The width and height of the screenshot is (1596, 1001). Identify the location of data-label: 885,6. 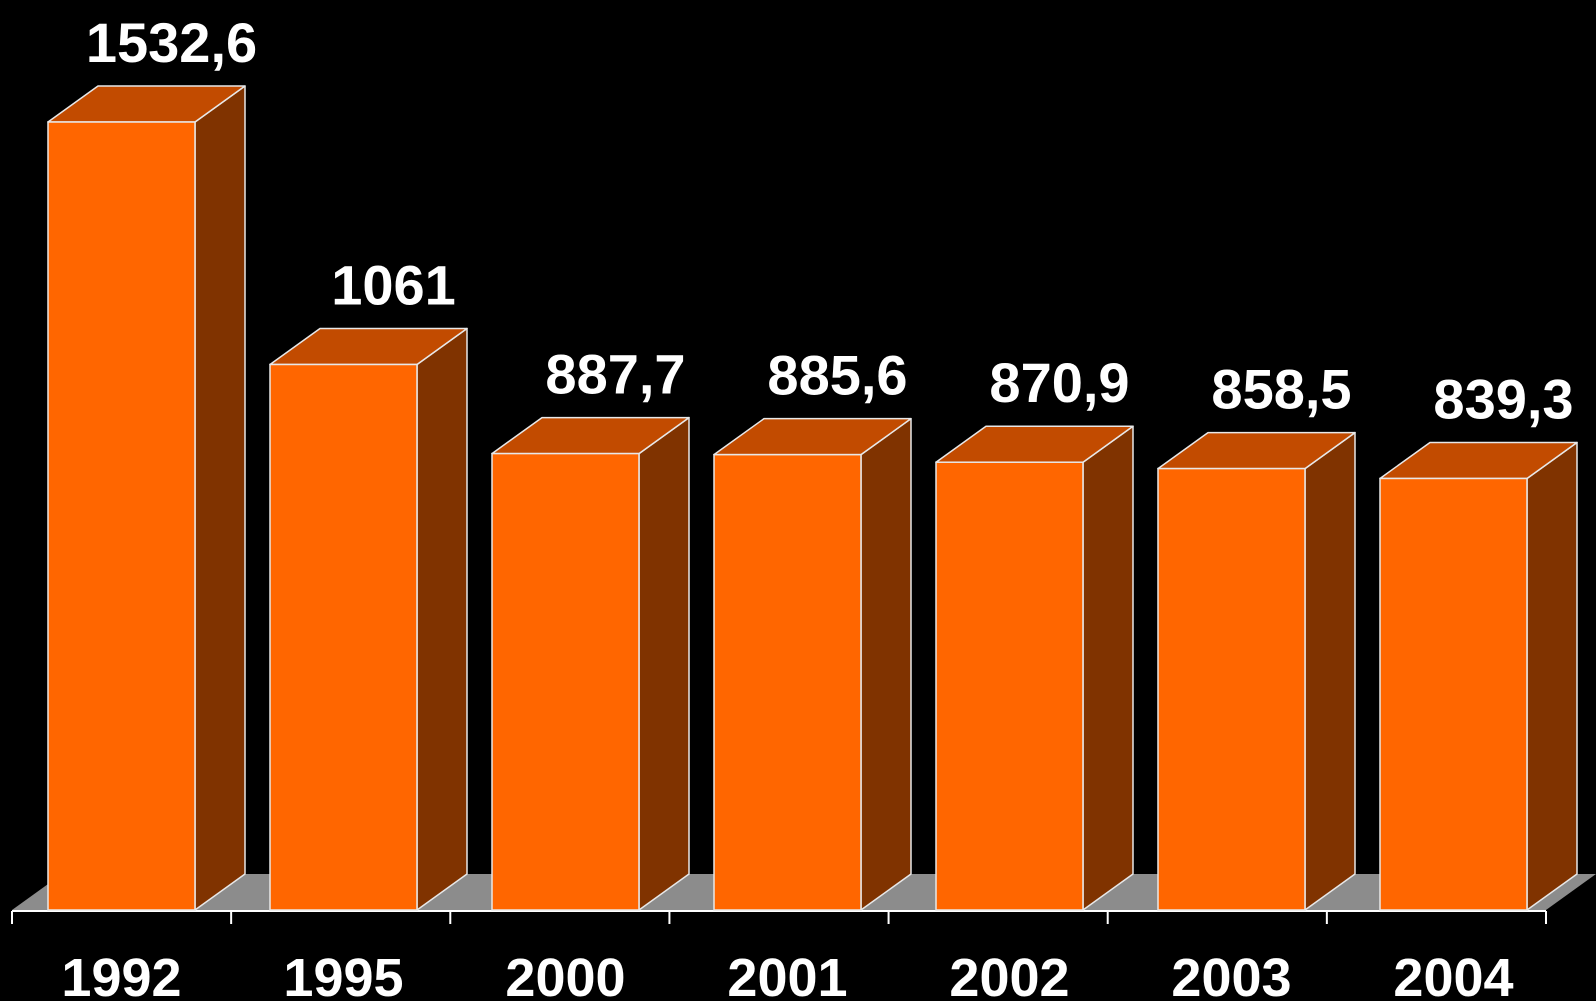
(837, 375).